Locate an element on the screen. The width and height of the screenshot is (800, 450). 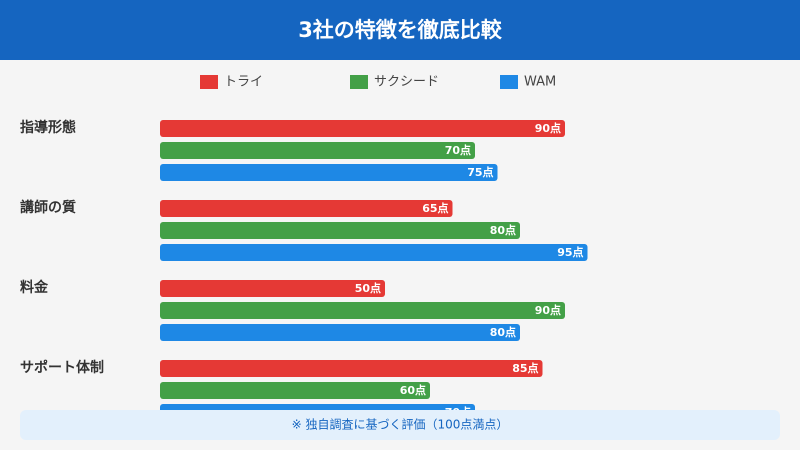
category-label: 料金 is located at coordinates (34, 287).